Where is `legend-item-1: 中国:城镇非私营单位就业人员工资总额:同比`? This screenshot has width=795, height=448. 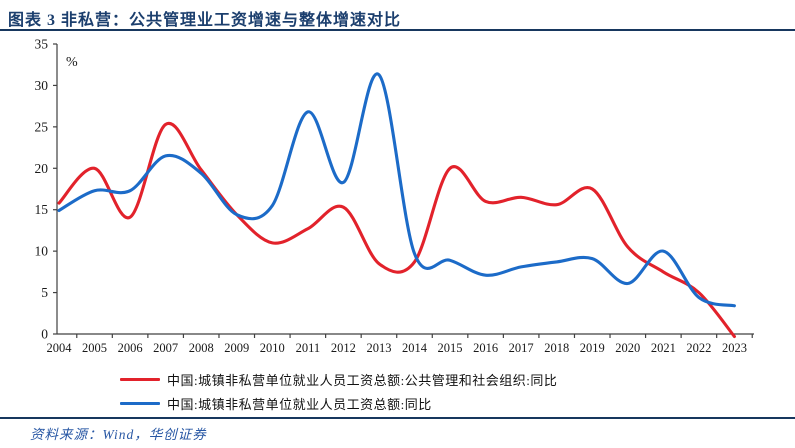
legend-item-1: 中国:城镇非私营单位就业人员工资总额:同比 is located at coordinates (338, 403).